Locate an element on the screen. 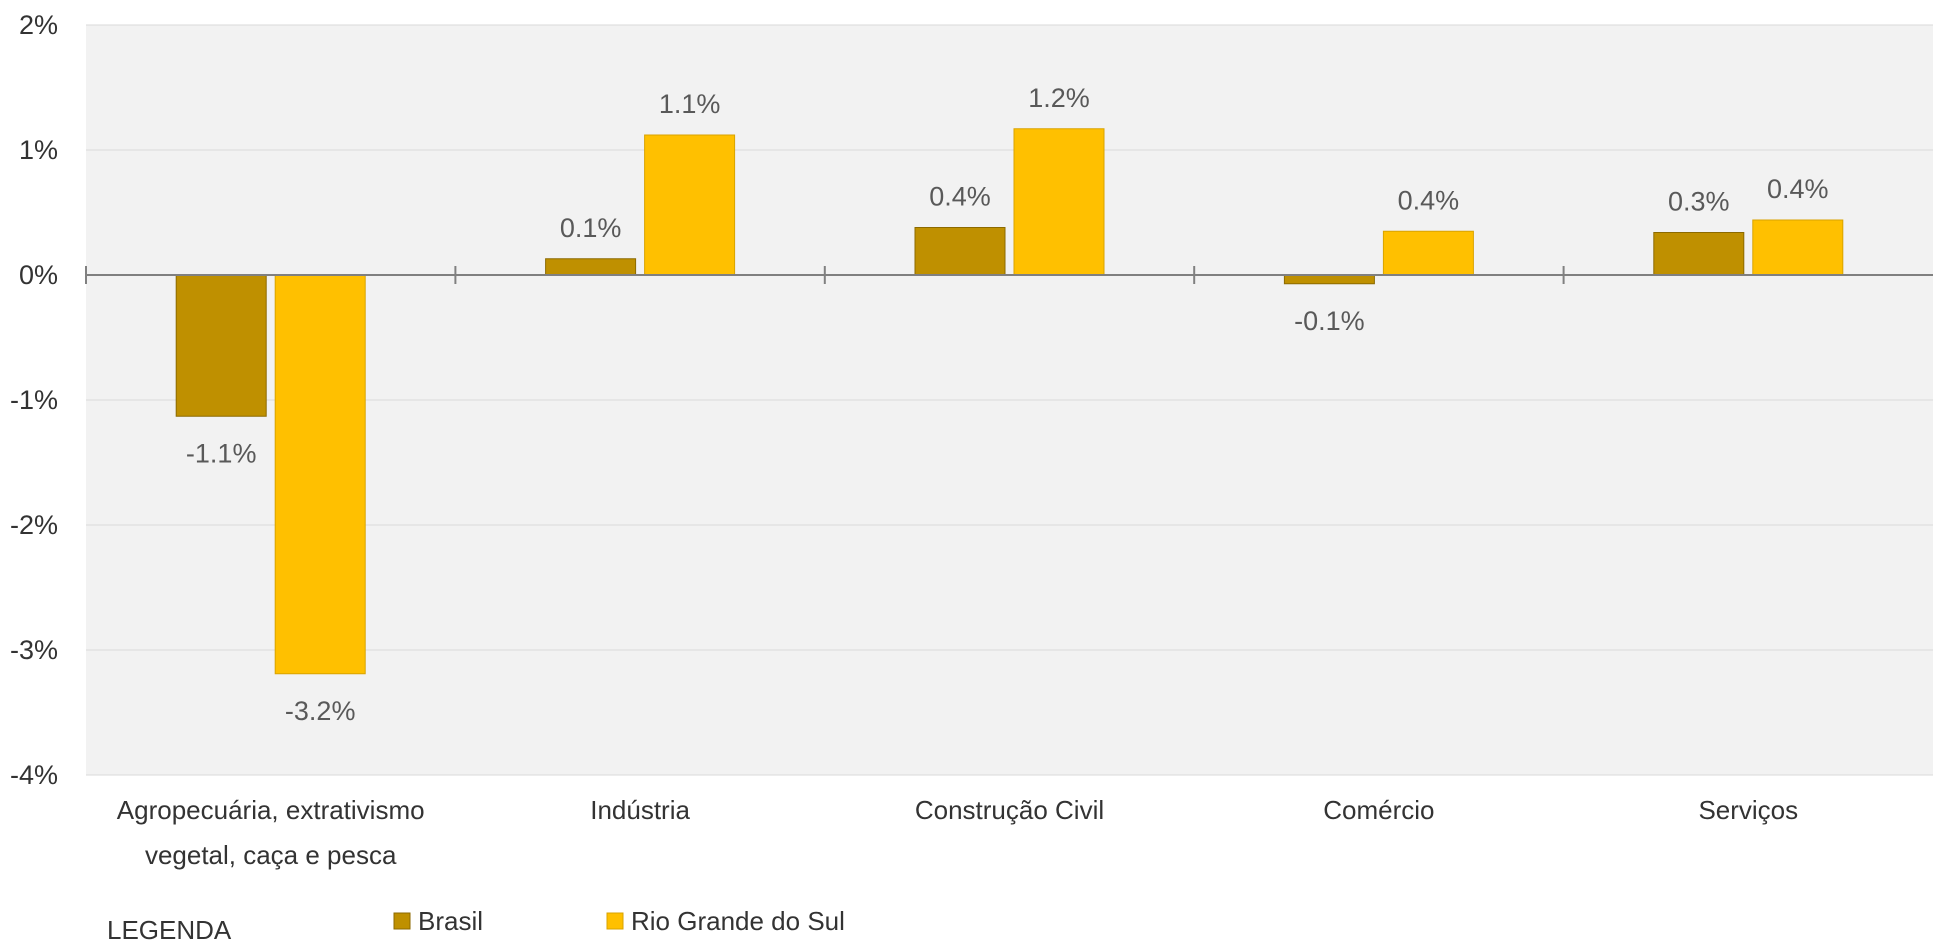 The height and width of the screenshot is (940, 1933). category-label: Comércio is located at coordinates (1378, 810).